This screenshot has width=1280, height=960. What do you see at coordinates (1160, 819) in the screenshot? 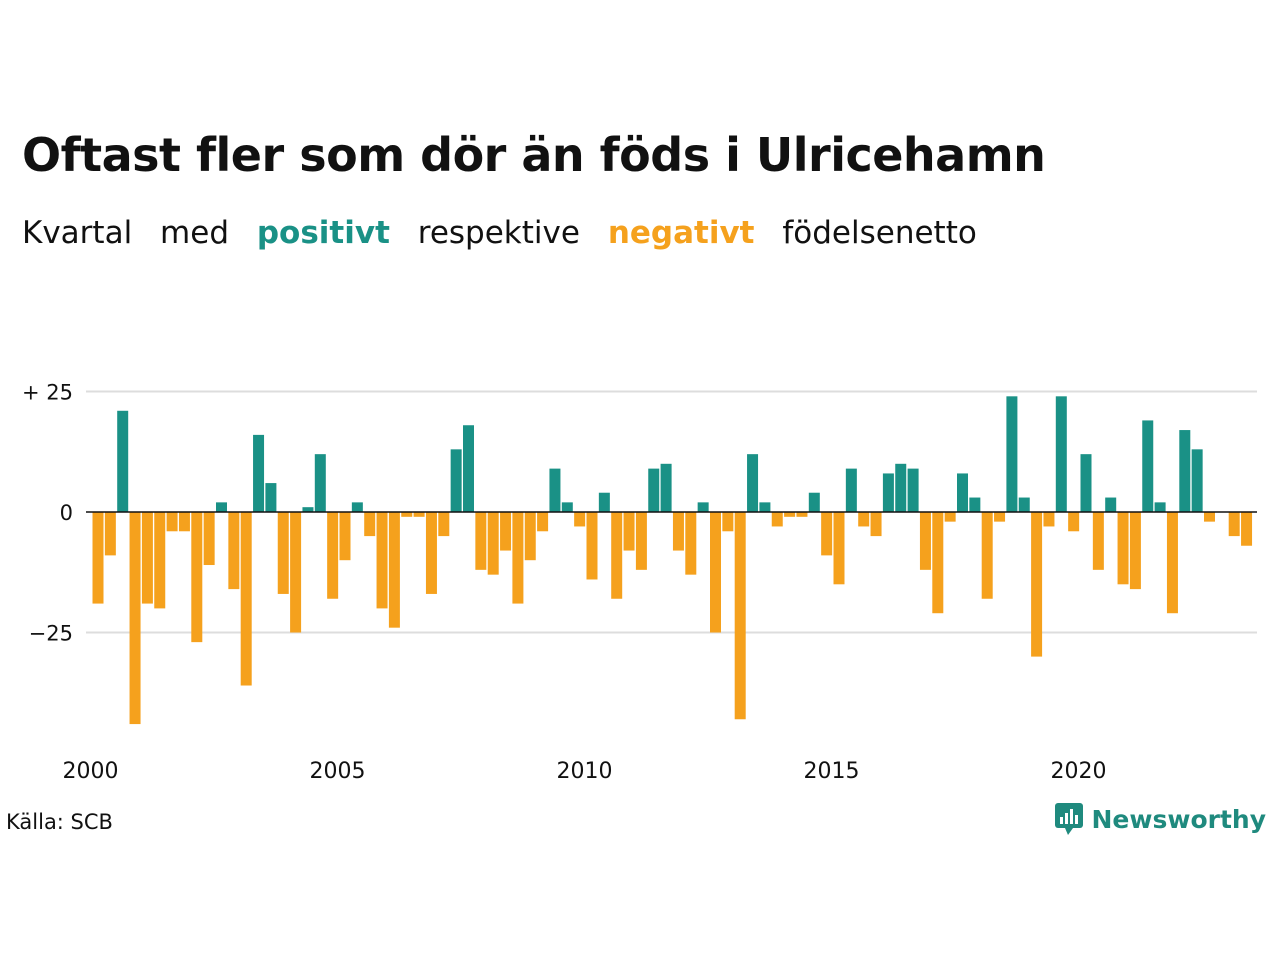
I see `brand-logo: Newsworthy` at bounding box center [1160, 819].